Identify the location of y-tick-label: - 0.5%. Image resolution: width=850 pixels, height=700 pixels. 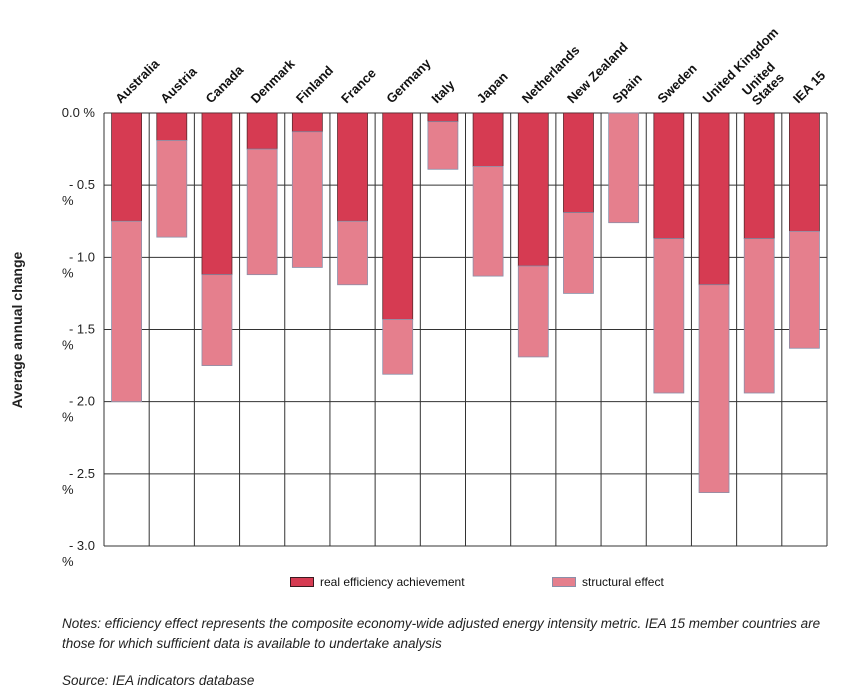
(78, 192).